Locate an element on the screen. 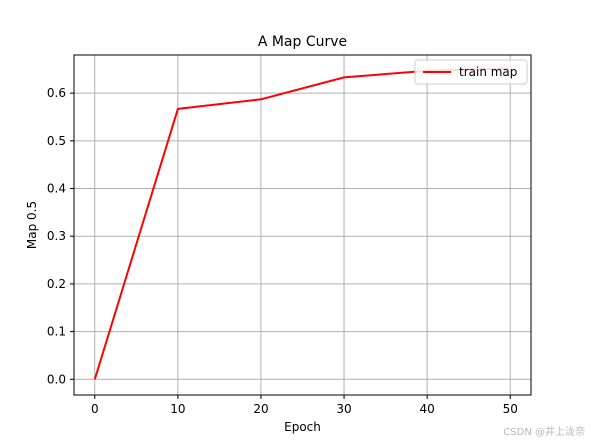  x-tick-label: 20 is located at coordinates (260, 409).